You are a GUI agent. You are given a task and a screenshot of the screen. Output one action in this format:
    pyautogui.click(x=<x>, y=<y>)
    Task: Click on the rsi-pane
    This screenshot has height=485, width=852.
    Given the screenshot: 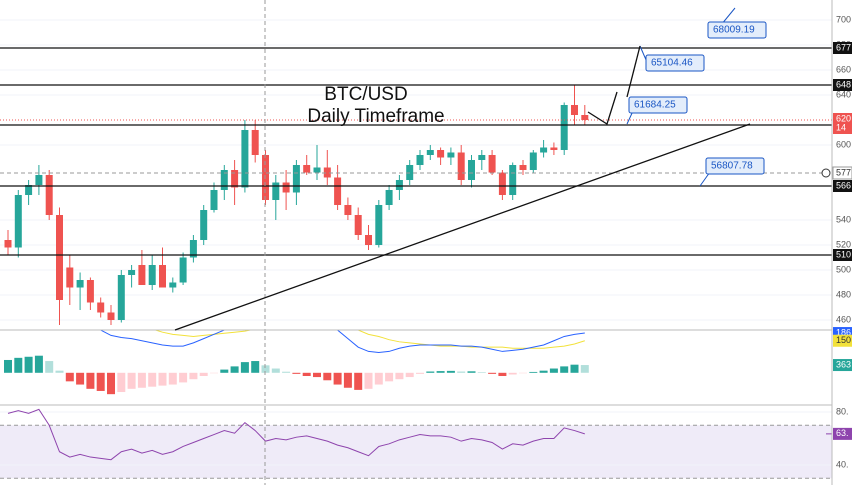 What is the action you would take?
    pyautogui.click(x=416, y=443)
    